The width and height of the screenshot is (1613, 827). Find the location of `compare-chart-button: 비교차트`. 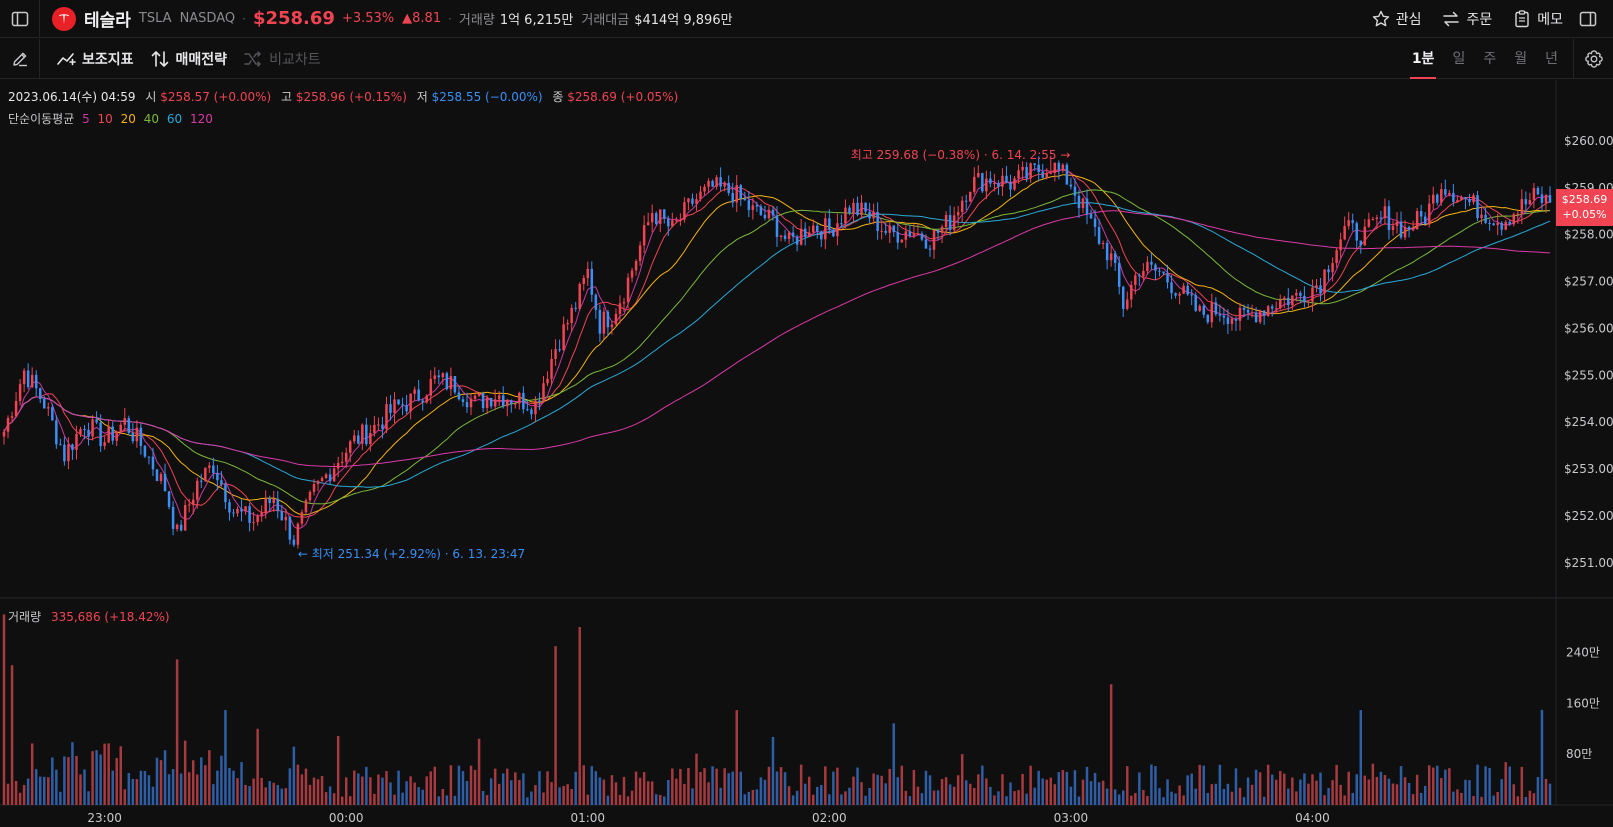

compare-chart-button: 비교차트 is located at coordinates (282, 59).